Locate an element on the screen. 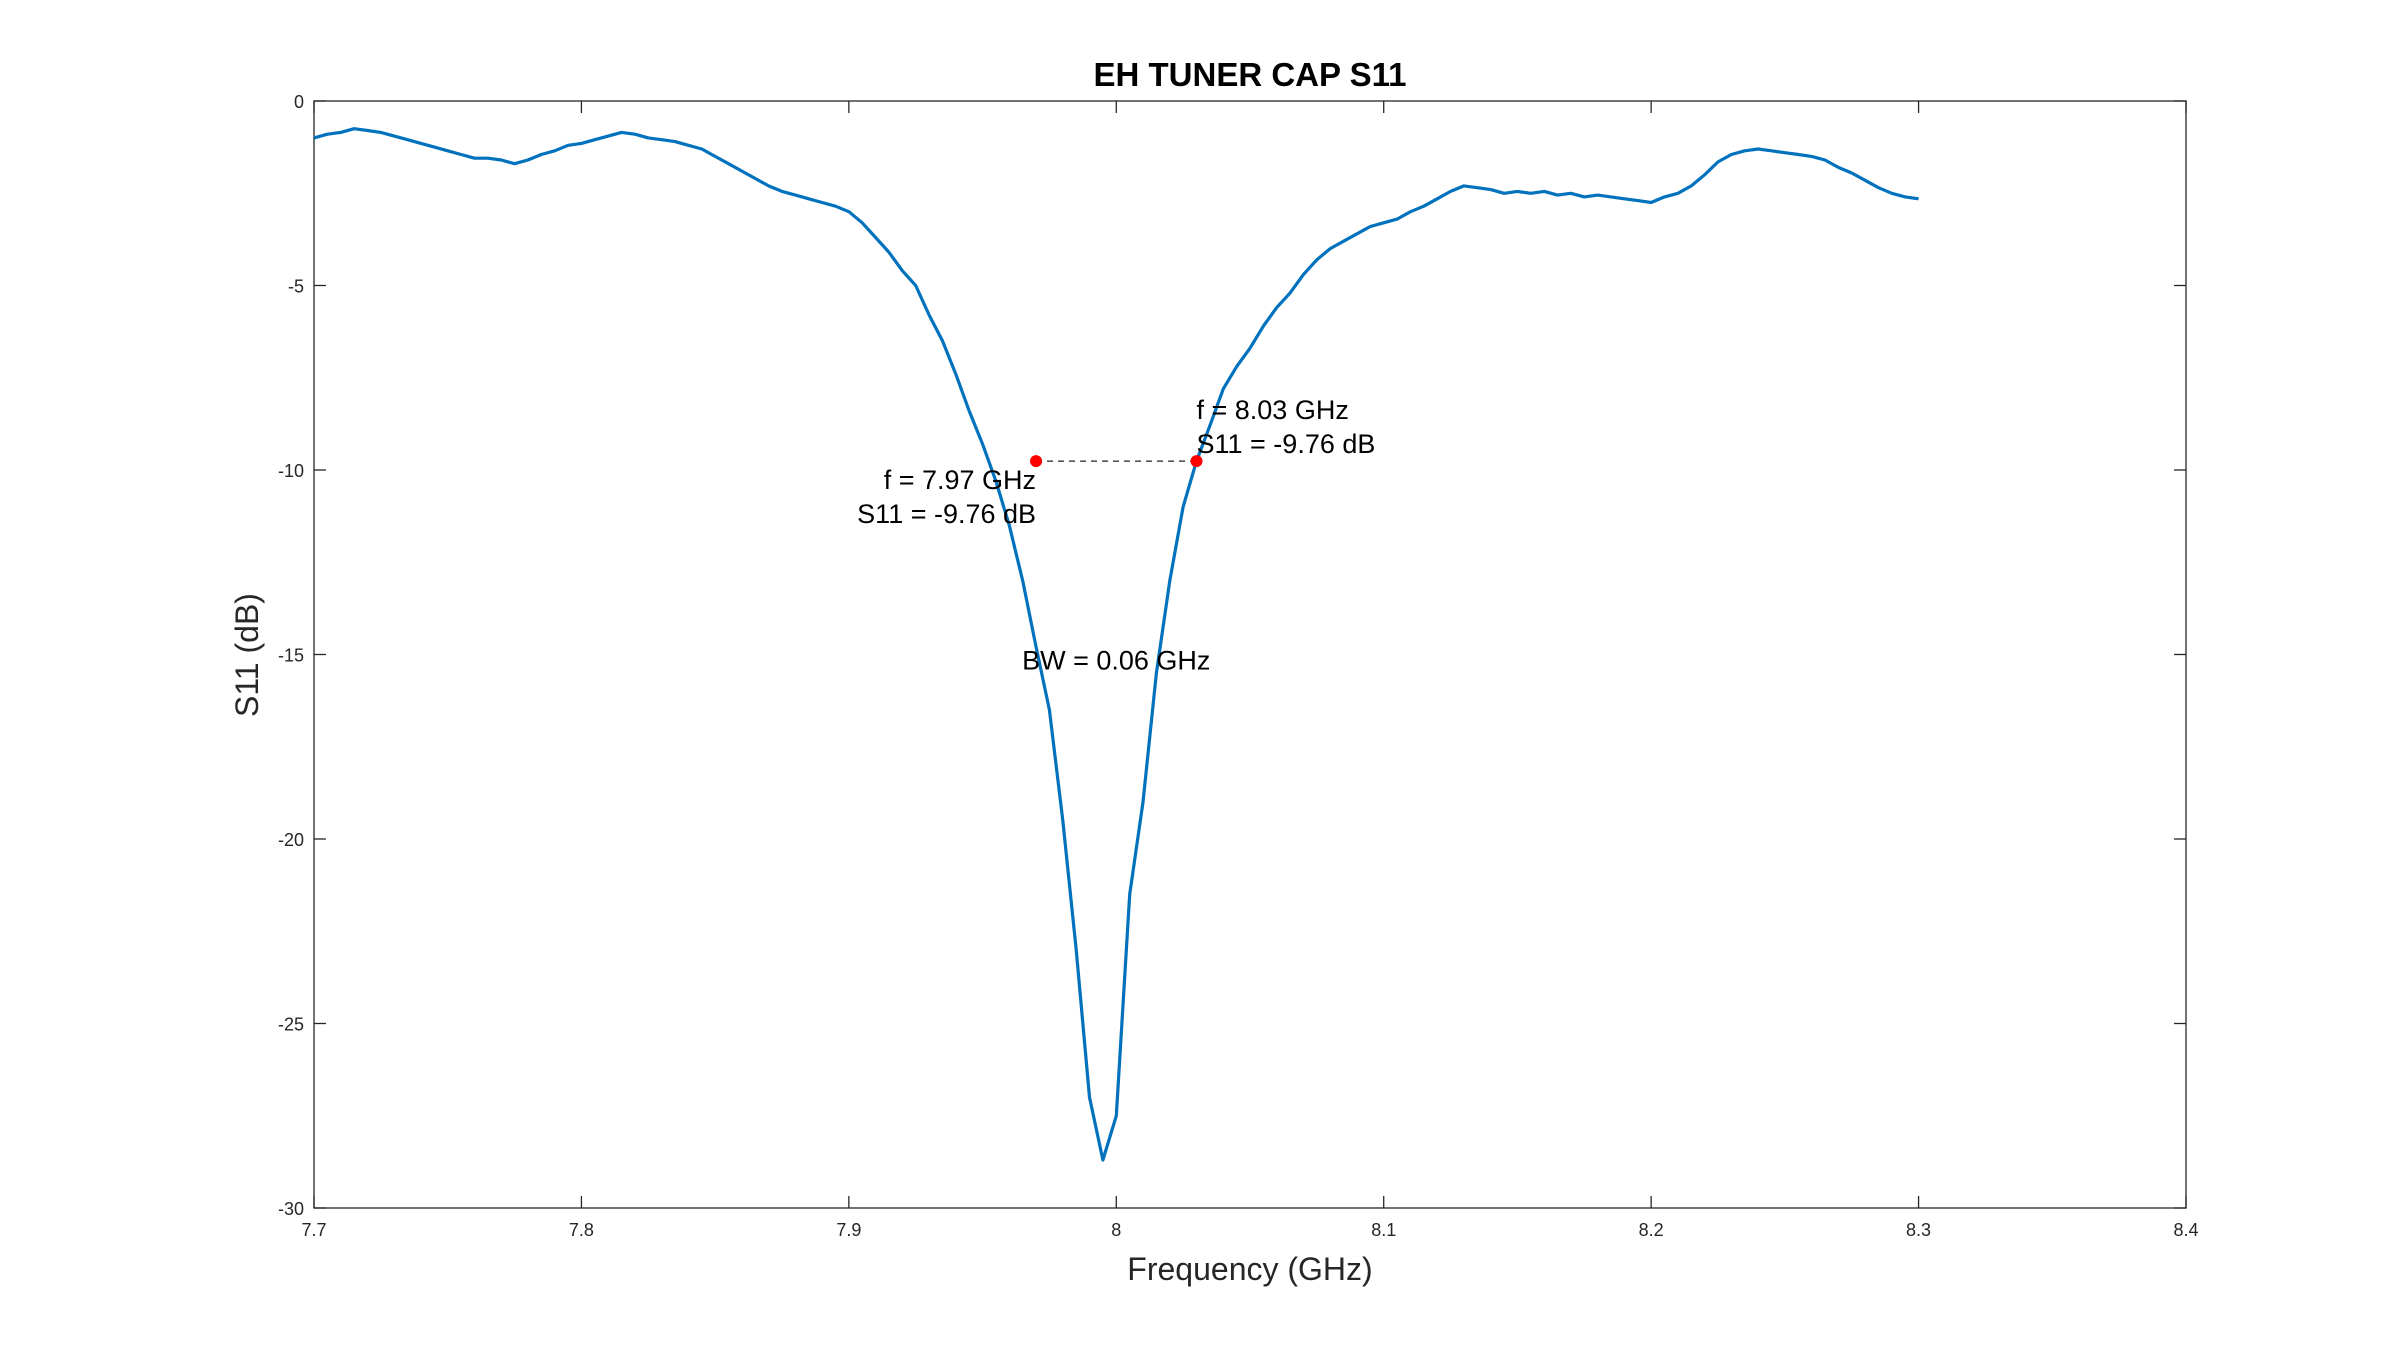 This screenshot has width=2400, height=1350. left-frequency-annotation: f = 7.97 GHz is located at coordinates (960, 480).